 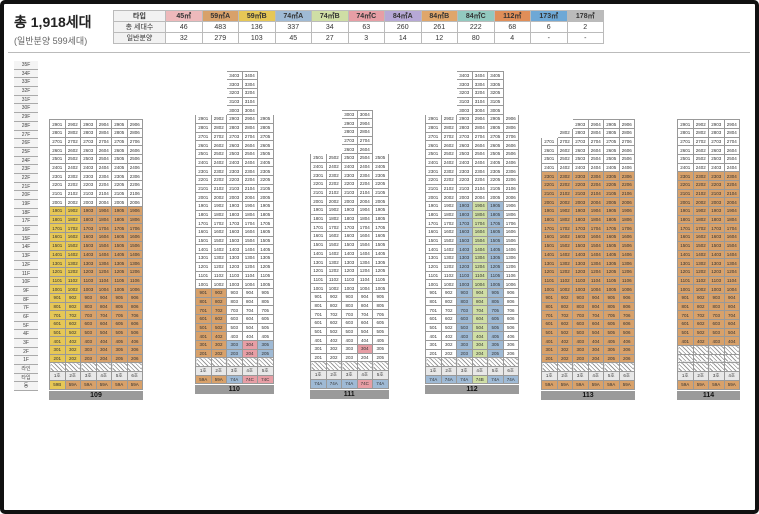 What do you see at coordinates (134, 280) in the screenshot?
I see `unit-cell: 1106` at bounding box center [134, 280].